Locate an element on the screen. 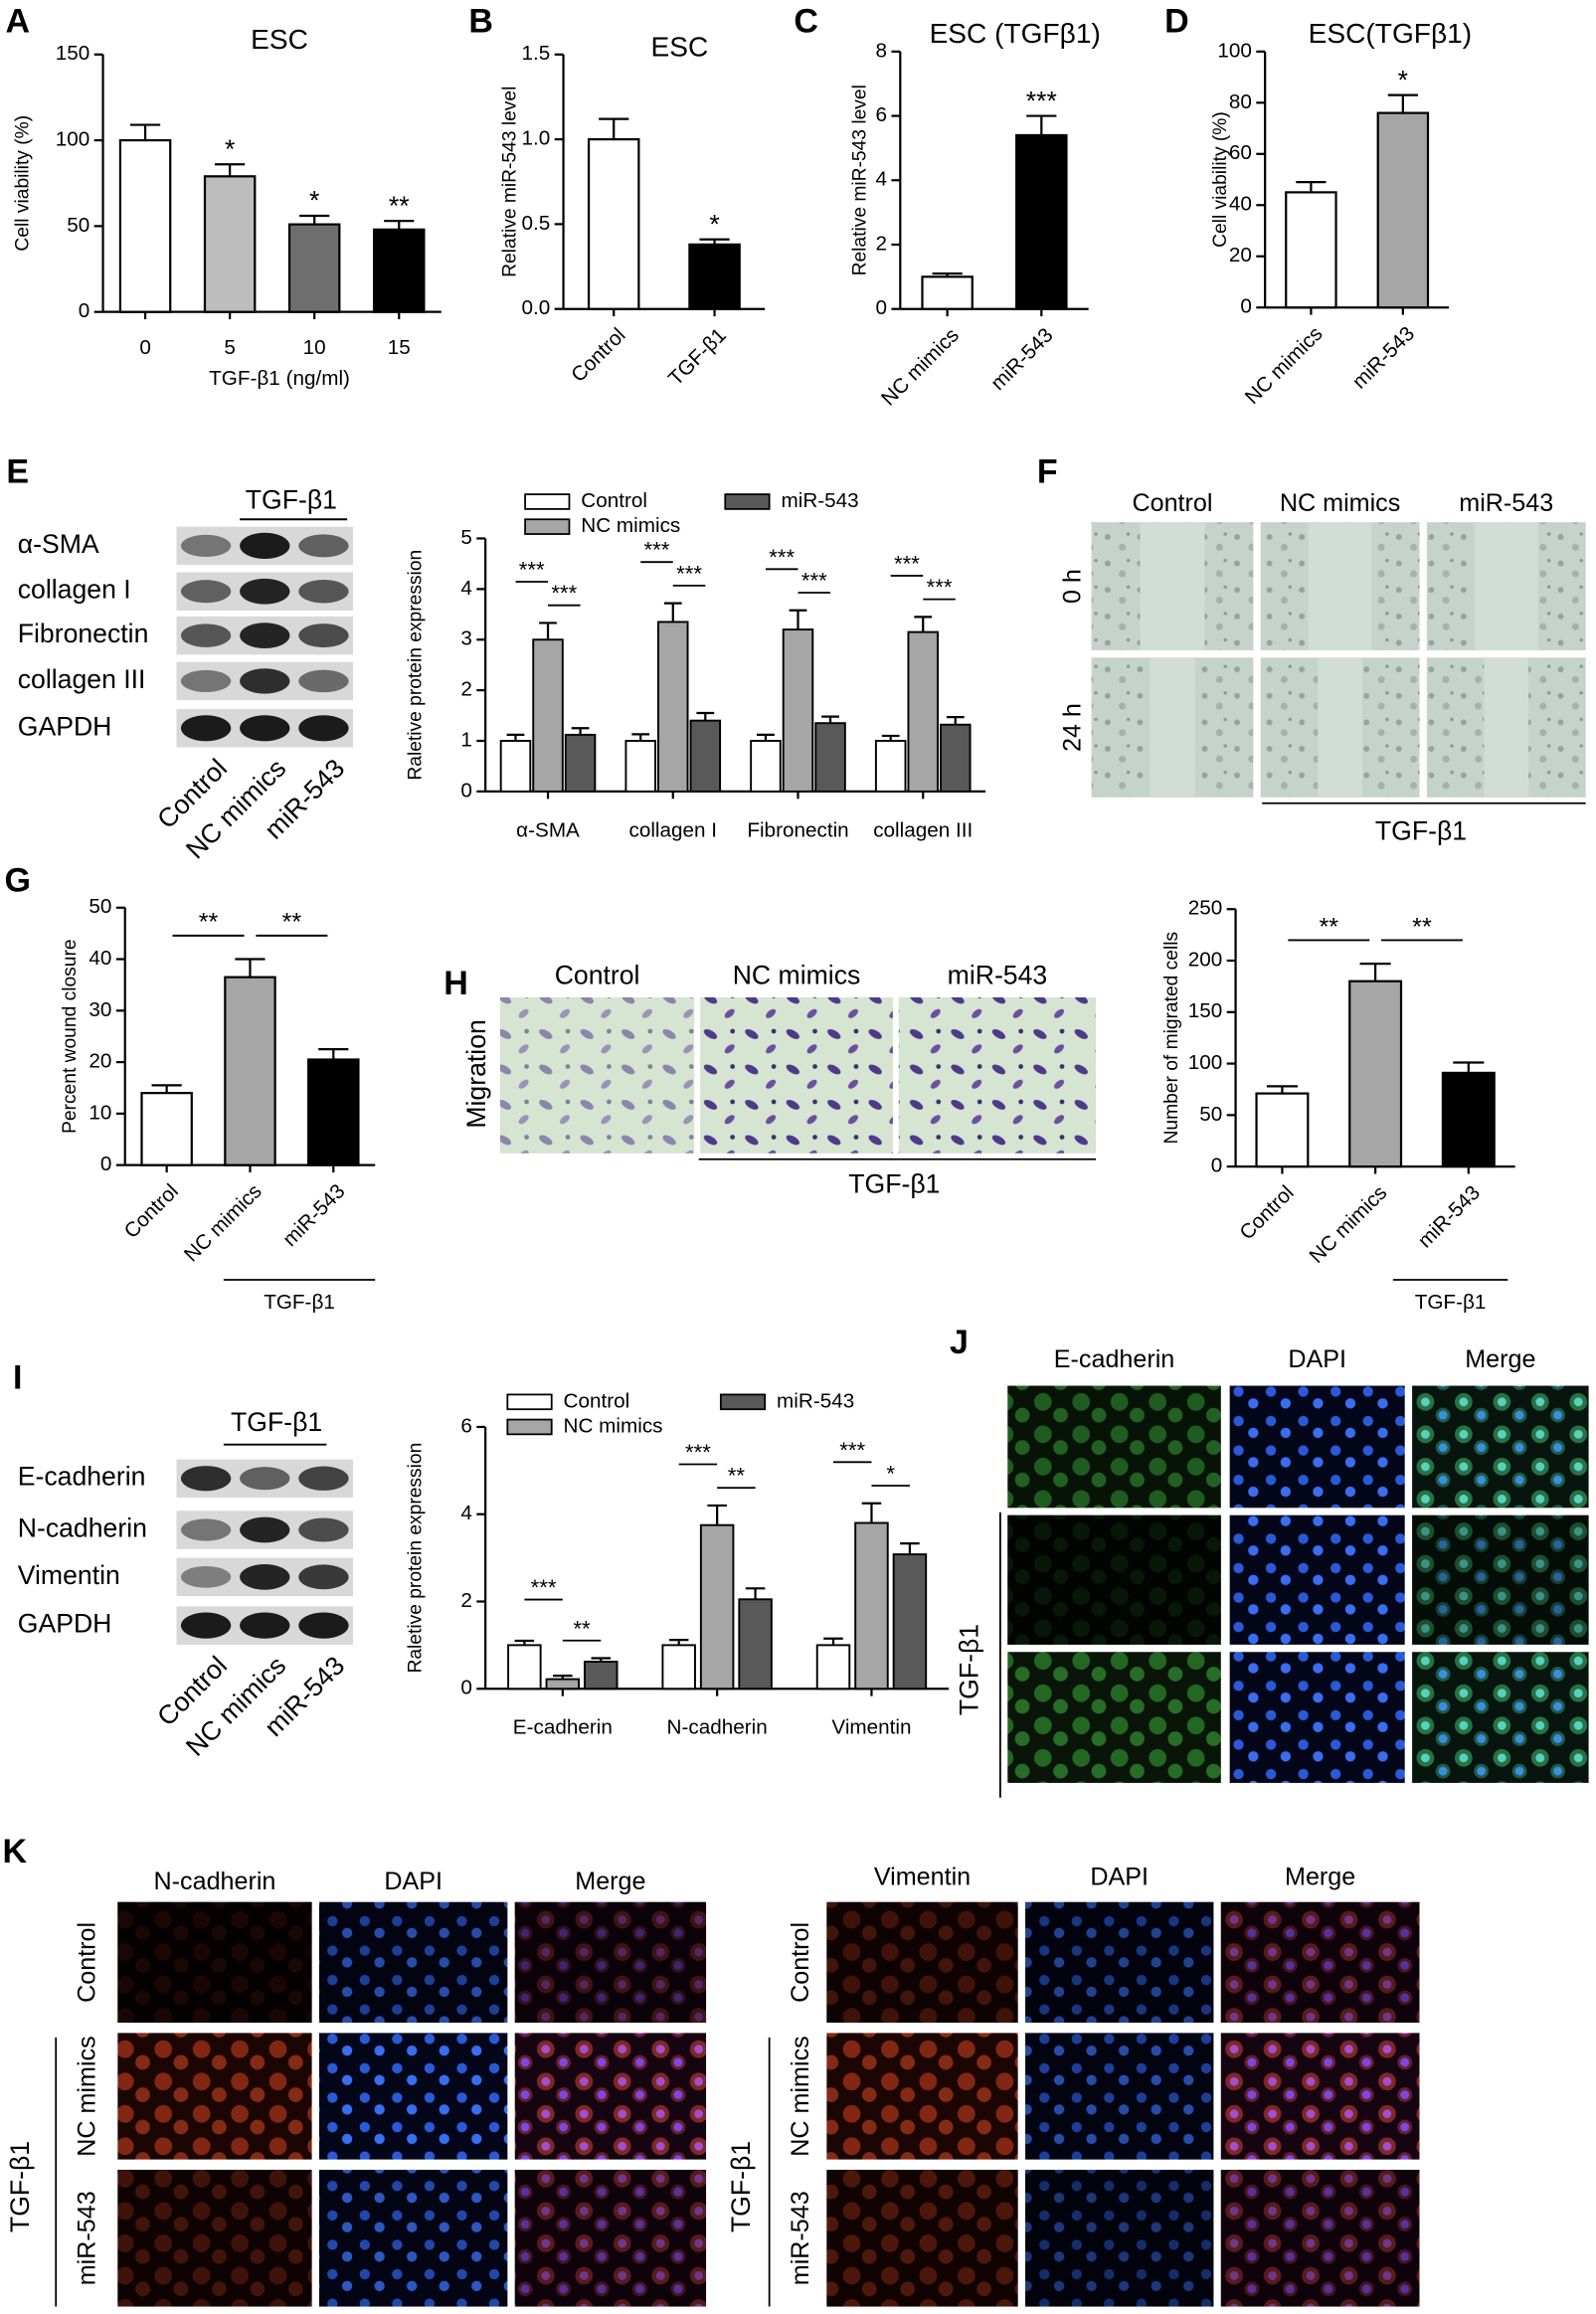 The width and height of the screenshot is (1596, 2314). column-label: Merge is located at coordinates (1320, 1877).